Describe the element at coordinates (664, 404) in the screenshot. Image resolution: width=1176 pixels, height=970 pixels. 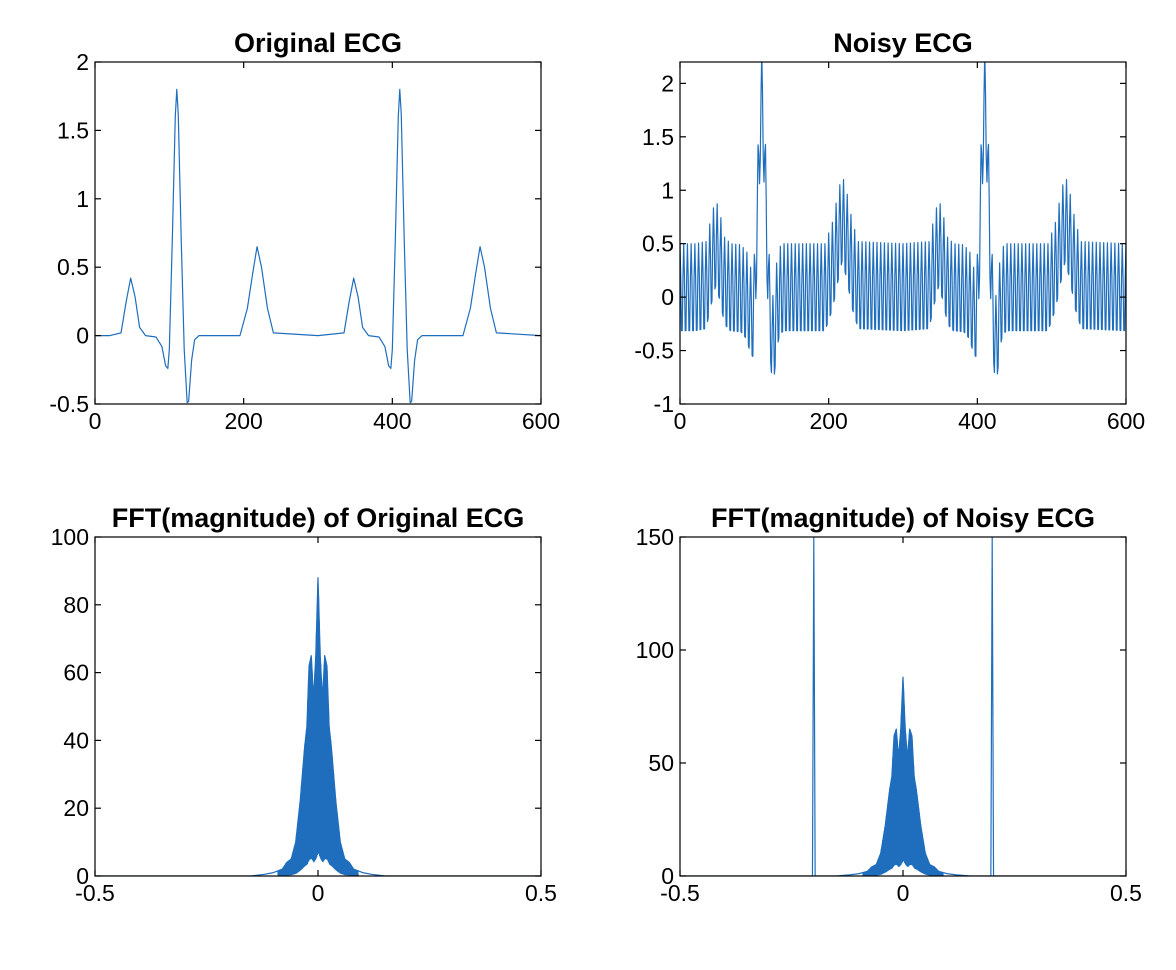
I see `y-tick-label: -1` at that location.